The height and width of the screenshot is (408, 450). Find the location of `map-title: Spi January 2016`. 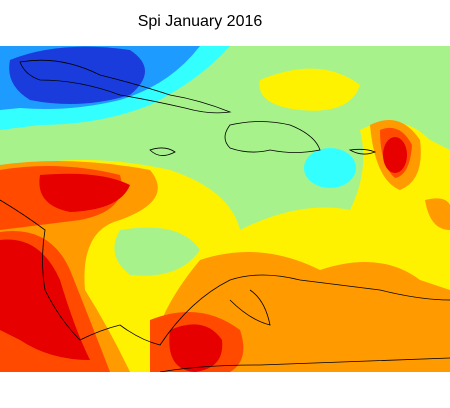

map-title: Spi January 2016 is located at coordinates (200, 21).